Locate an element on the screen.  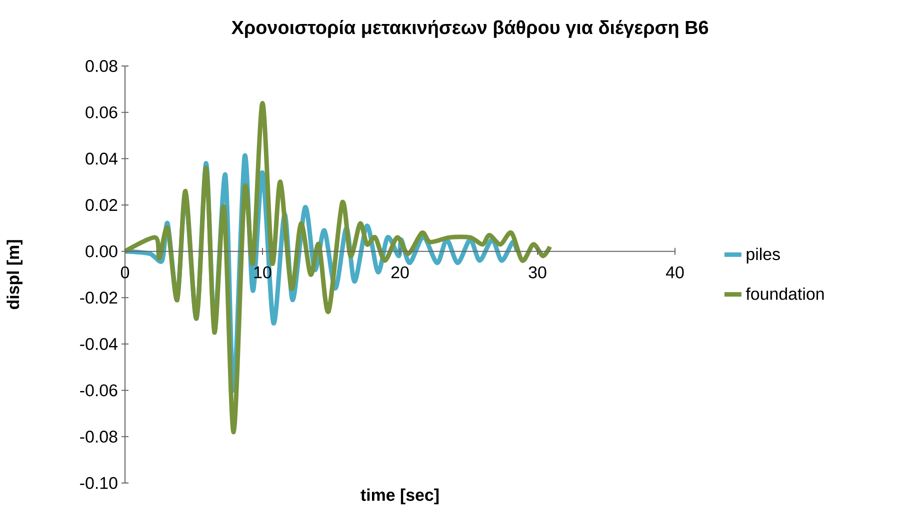
legend-label: foundation is located at coordinates (785, 293).